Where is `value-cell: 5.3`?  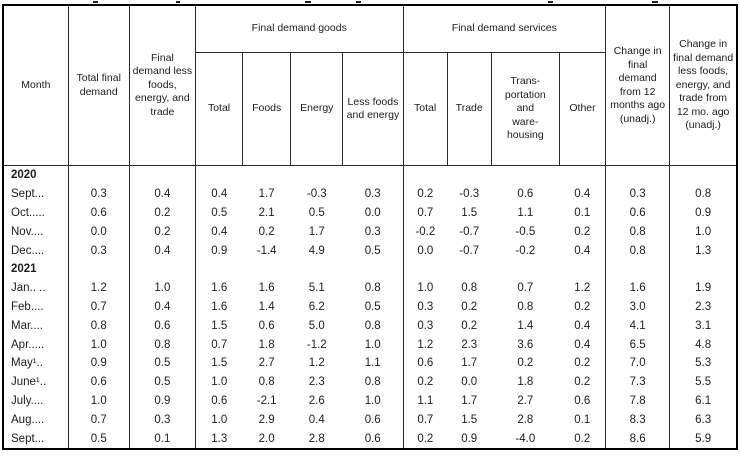 value-cell: 5.3 is located at coordinates (703, 363).